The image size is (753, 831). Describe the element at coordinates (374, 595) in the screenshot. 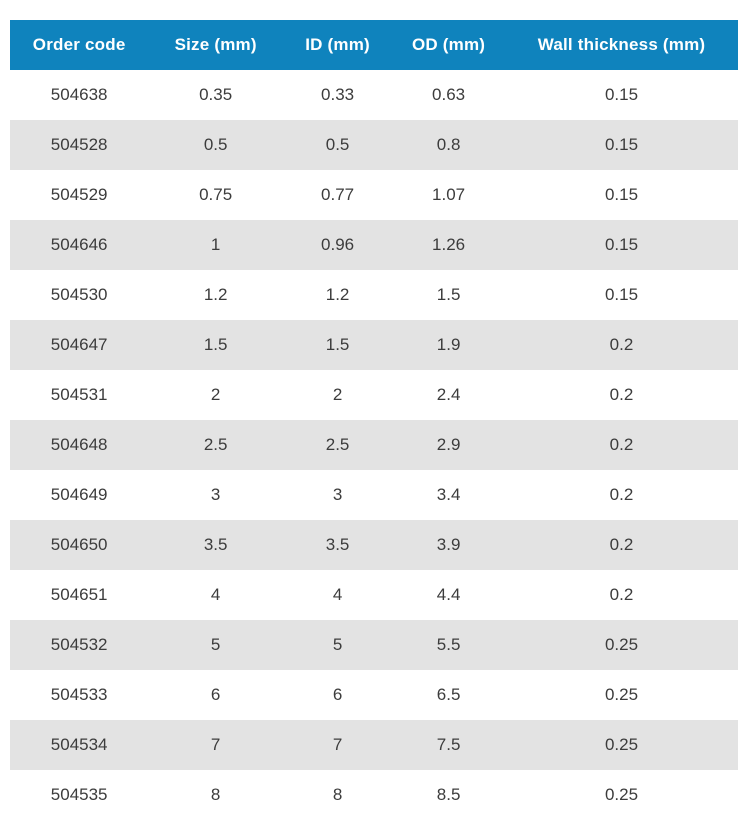

I see `table-row: 504651 4 4 4.4 0.2` at that location.